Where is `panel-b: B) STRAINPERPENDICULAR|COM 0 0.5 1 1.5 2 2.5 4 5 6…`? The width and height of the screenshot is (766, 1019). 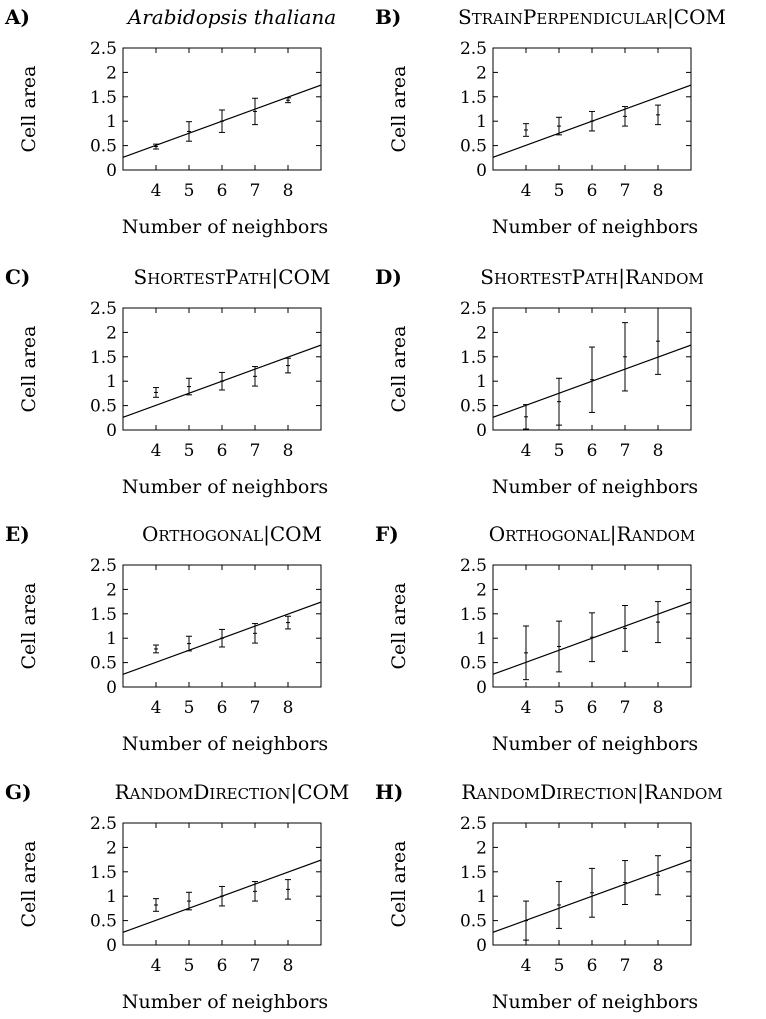
panel-b: B) STRAINPERPENDICULAR|COM 0 0.5 1 1.5 2 2.5 4 5 6… is located at coordinates (550, 121).